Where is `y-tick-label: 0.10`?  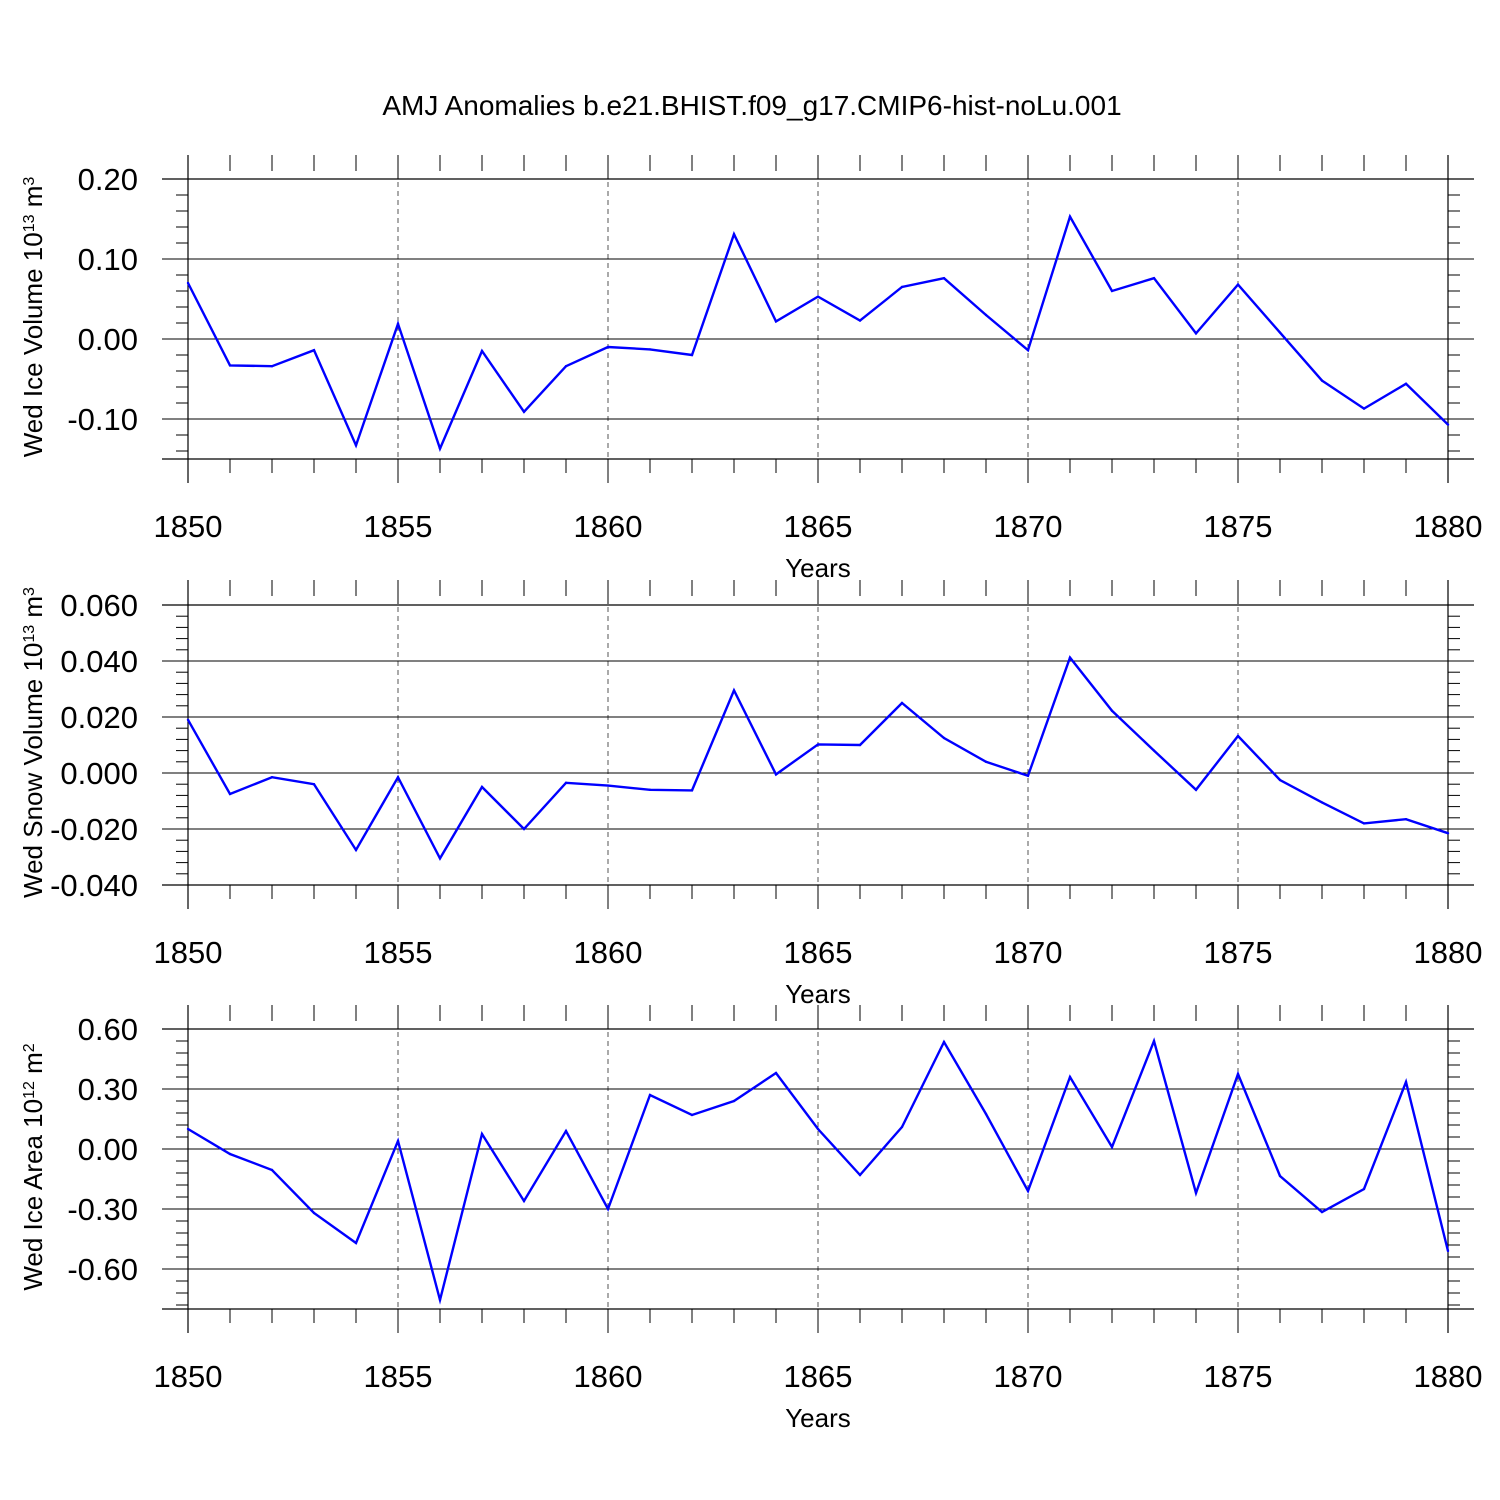
y-tick-label: 0.10 is located at coordinates (108, 259).